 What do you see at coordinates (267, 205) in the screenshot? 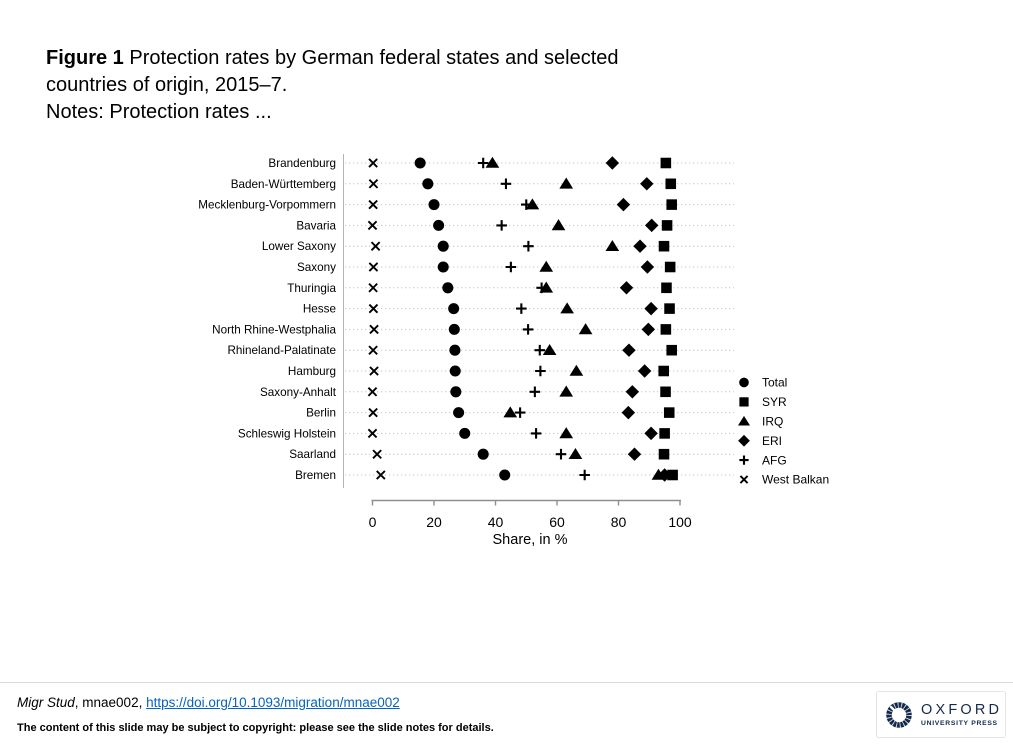
I see `y-axis-label: Mecklenburg-Vorpommern` at bounding box center [267, 205].